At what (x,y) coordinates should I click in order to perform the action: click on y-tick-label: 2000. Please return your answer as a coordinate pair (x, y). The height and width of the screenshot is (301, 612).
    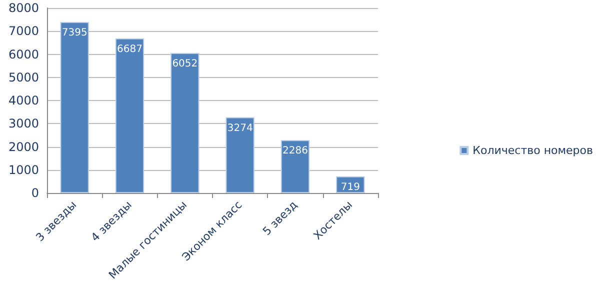
    Looking at the image, I should click on (23, 147).